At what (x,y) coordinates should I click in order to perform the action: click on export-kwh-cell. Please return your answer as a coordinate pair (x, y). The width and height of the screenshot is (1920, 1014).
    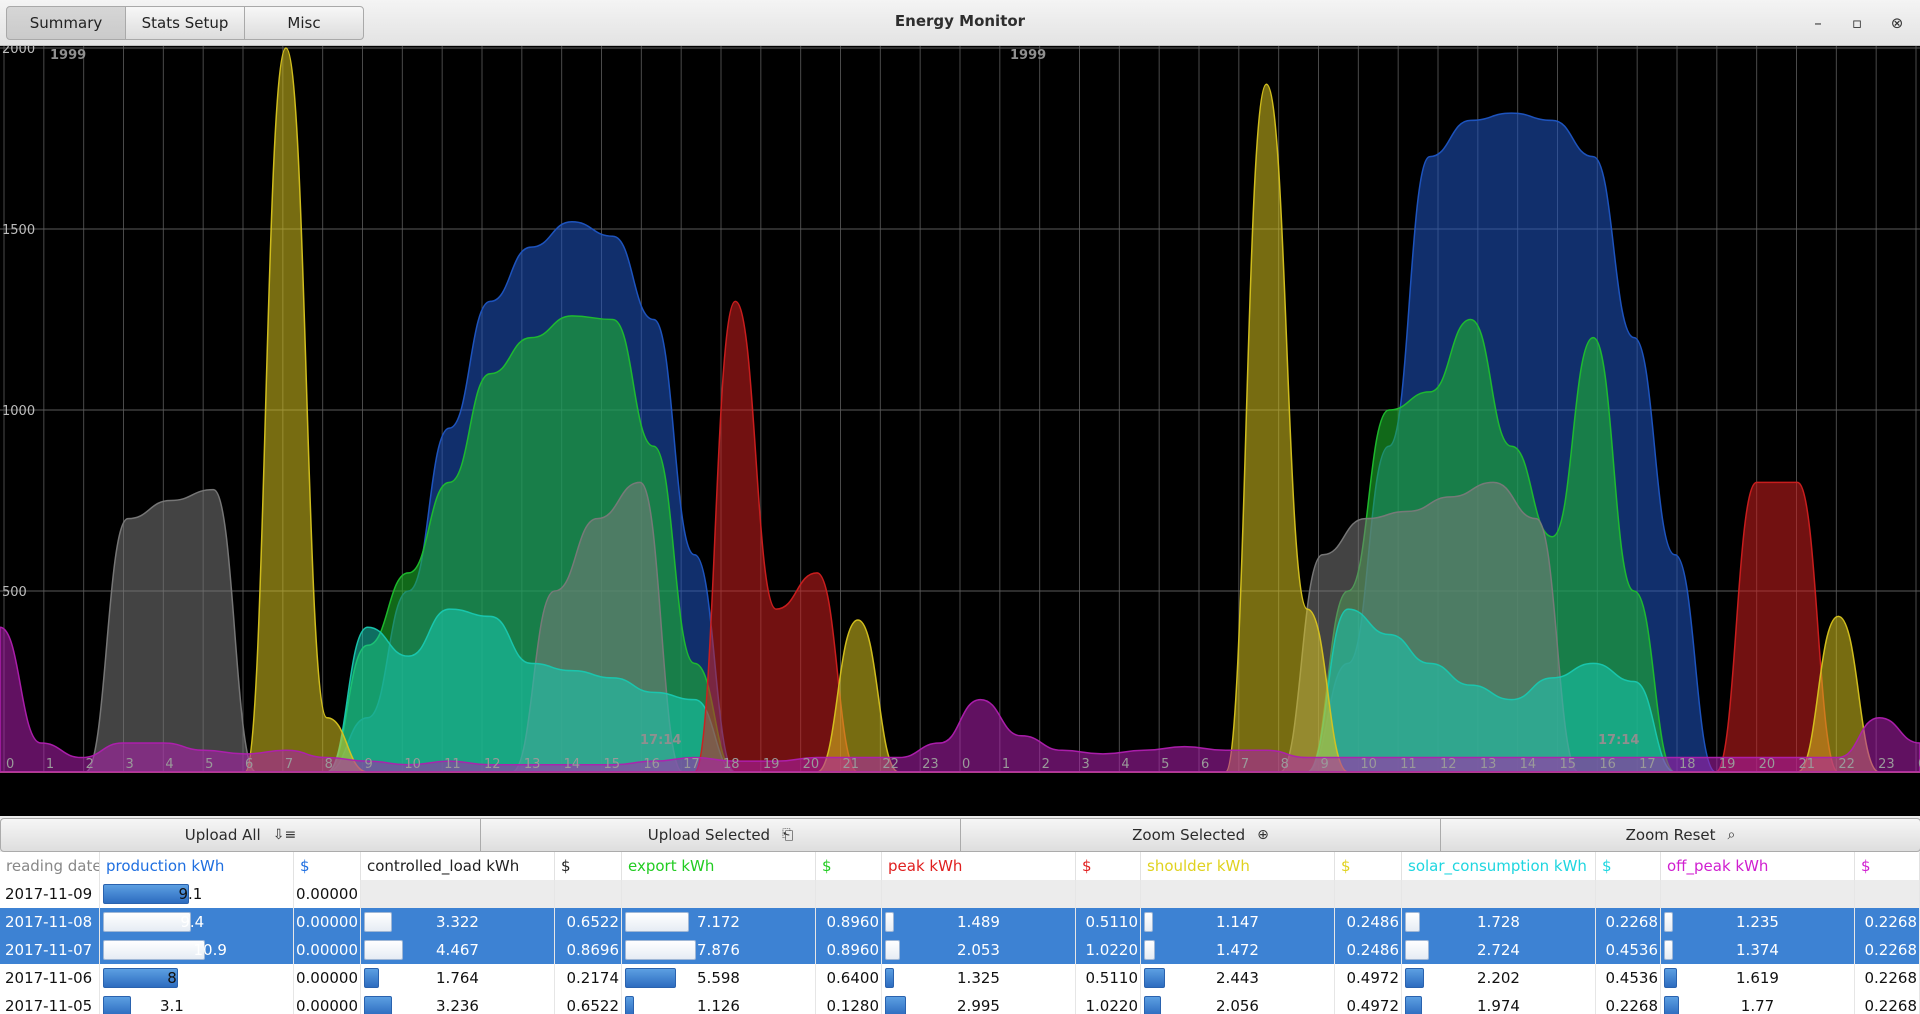
    Looking at the image, I should click on (719, 894).